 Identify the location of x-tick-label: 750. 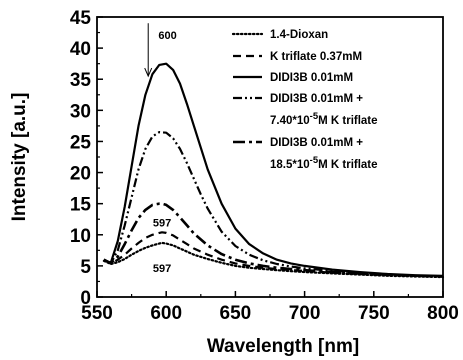
(374, 313).